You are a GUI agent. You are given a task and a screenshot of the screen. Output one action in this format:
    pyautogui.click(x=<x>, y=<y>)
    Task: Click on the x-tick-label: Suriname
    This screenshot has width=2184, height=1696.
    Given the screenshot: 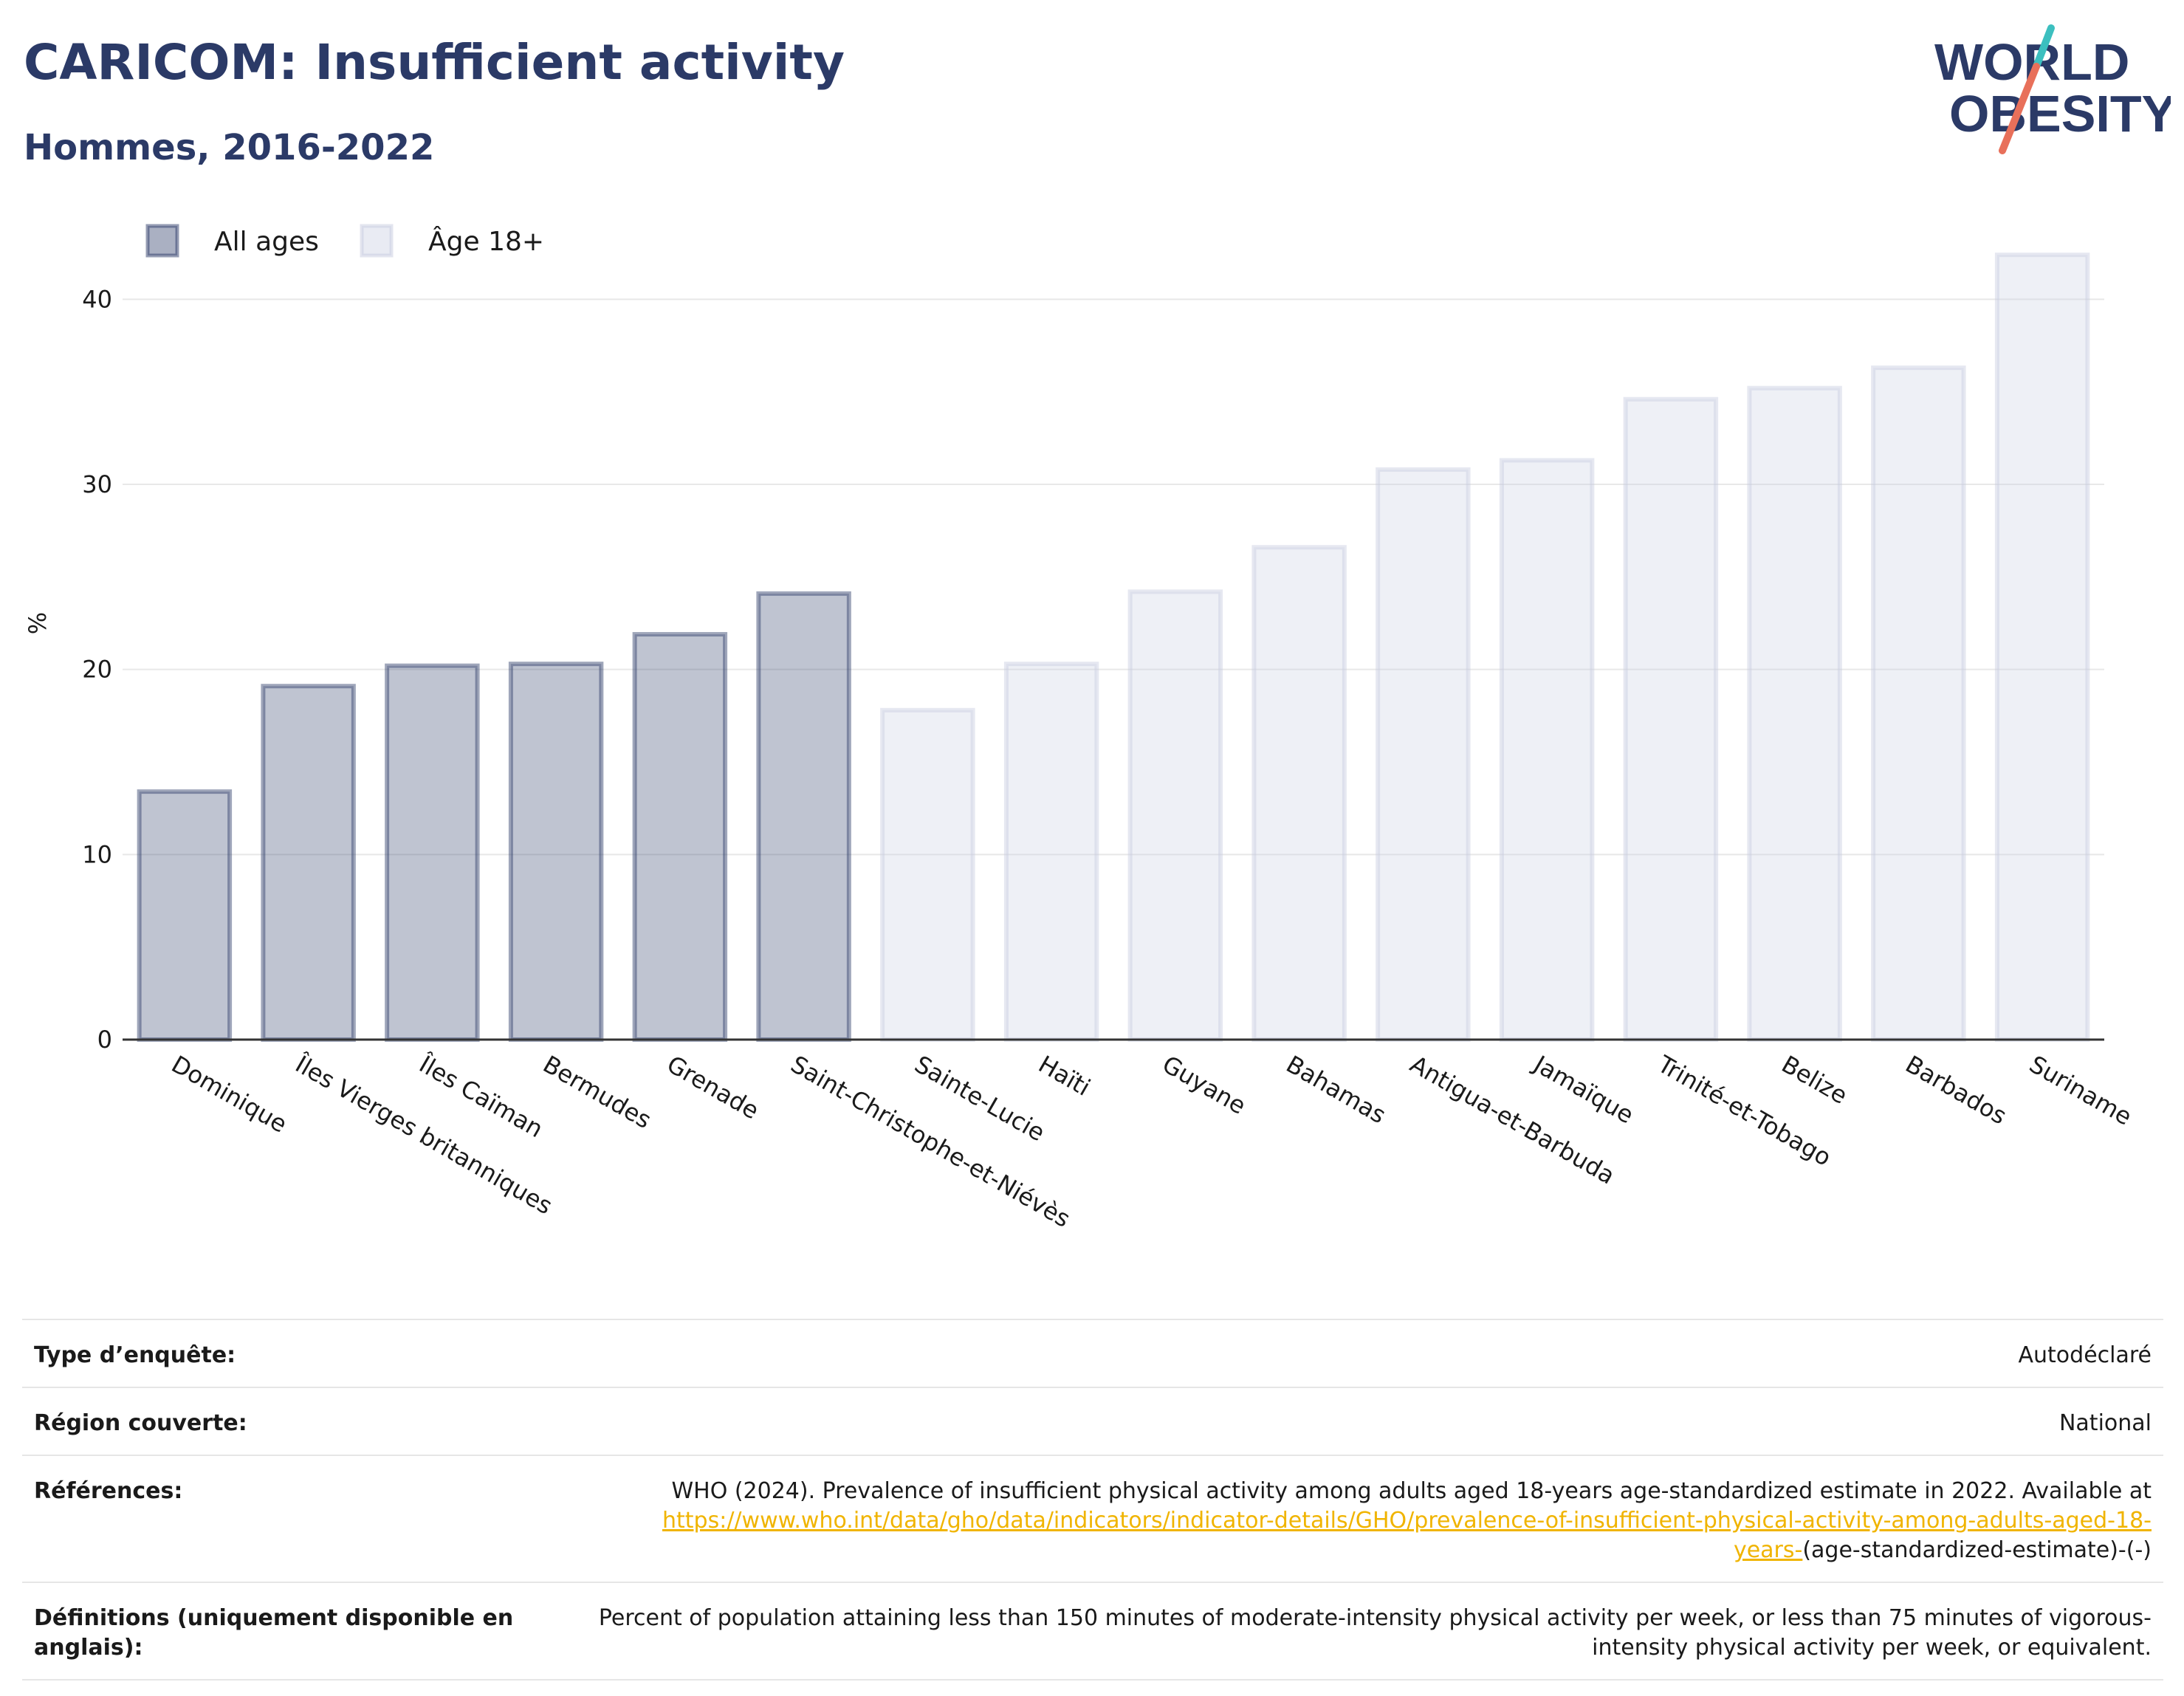 What is the action you would take?
    pyautogui.click(x=2081, y=1090)
    